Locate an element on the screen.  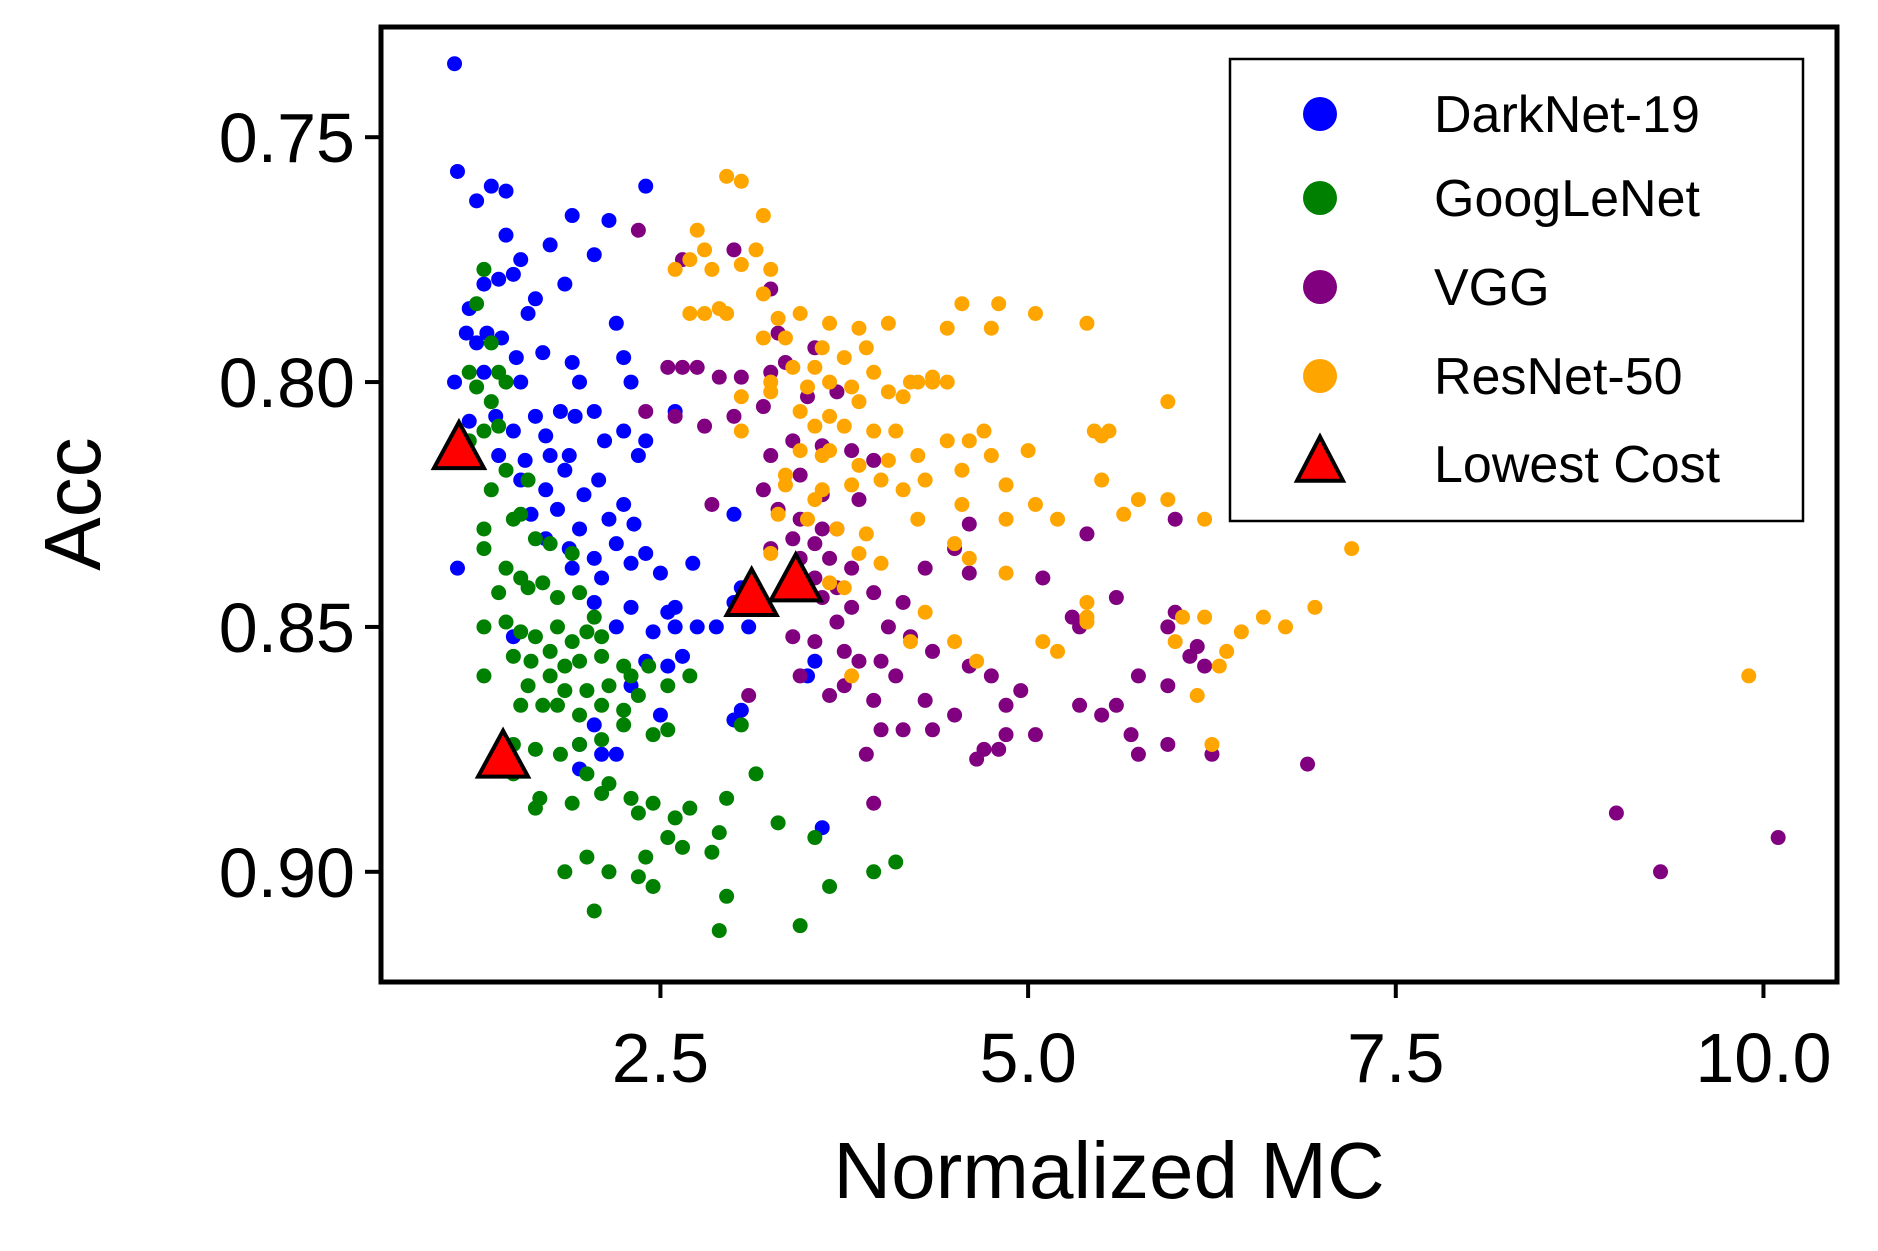
y-tick-label: 0.75 is located at coordinates (287, 138).